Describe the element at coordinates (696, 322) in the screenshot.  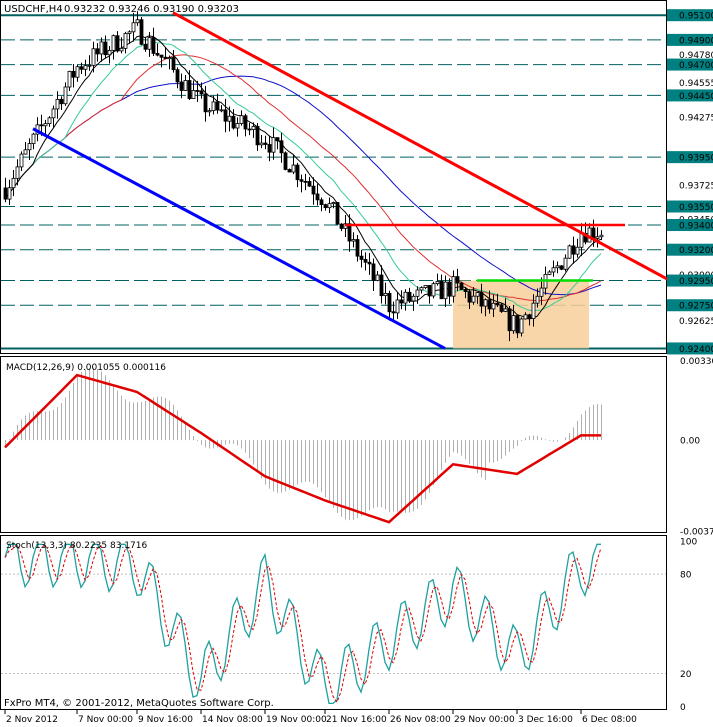
I see `price-tick-label: 0.92625` at that location.